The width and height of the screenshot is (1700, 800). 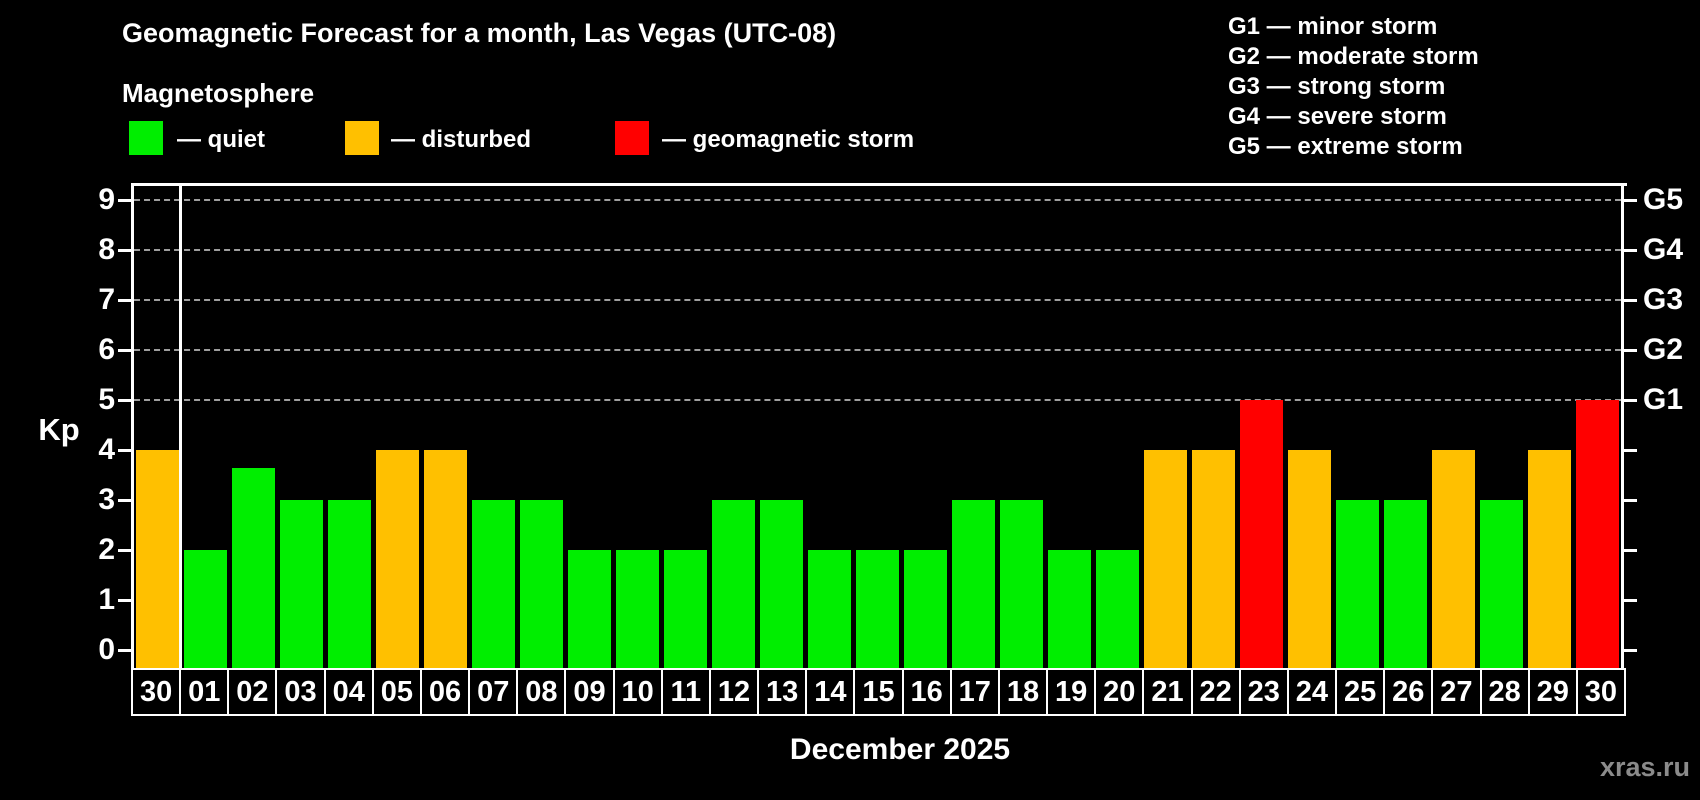 I want to click on legend-label-quiet: — quiet, so click(x=221, y=139).